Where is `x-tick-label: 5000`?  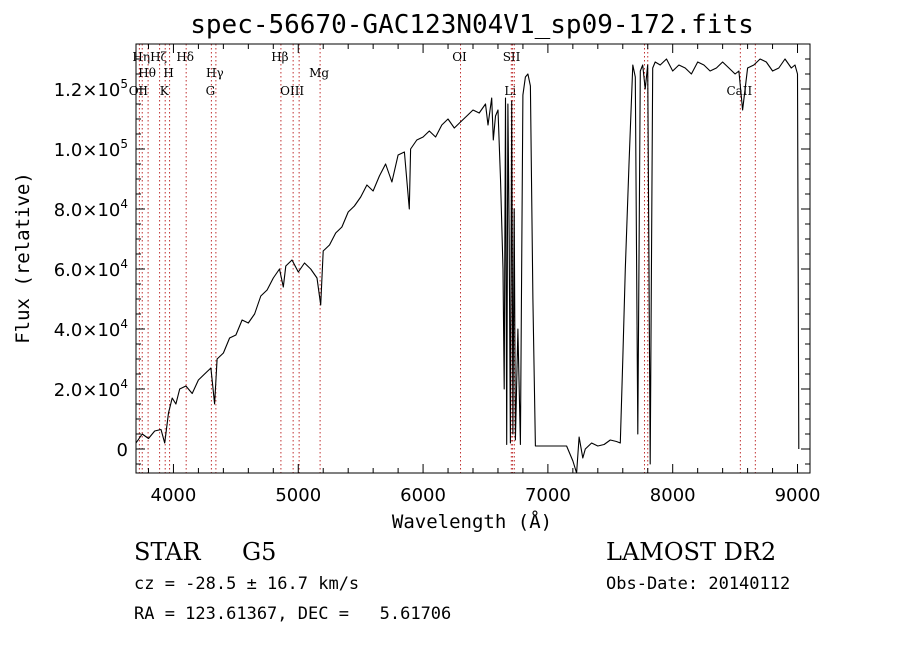
x-tick-label: 5000 is located at coordinates (298, 495).